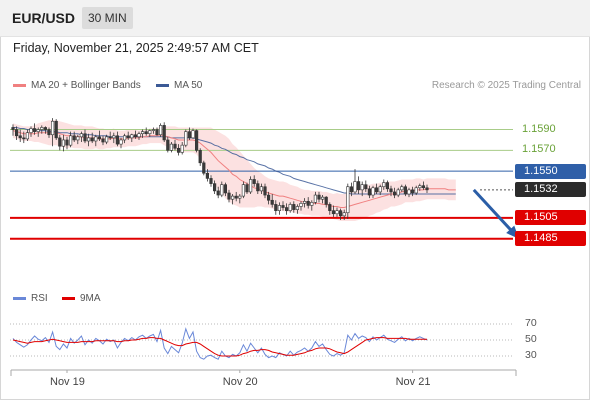 The image size is (590, 400). Describe the element at coordinates (30, 298) in the screenshot. I see `legend-rsi: RSI` at that location.